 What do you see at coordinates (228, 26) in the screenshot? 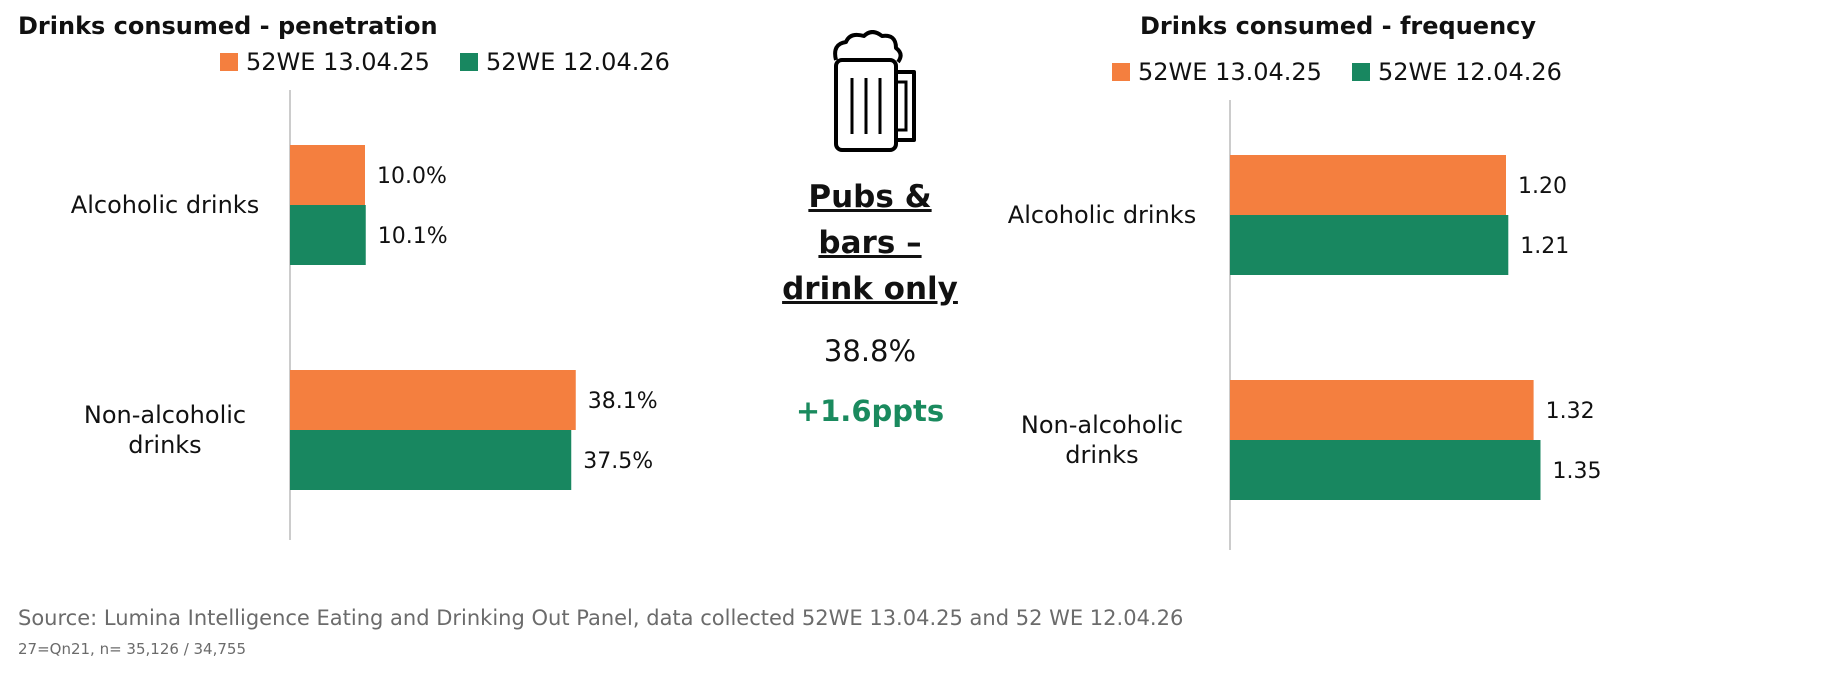
I see `penetration-chart-title: Drinks consumed - penetration` at bounding box center [228, 26].